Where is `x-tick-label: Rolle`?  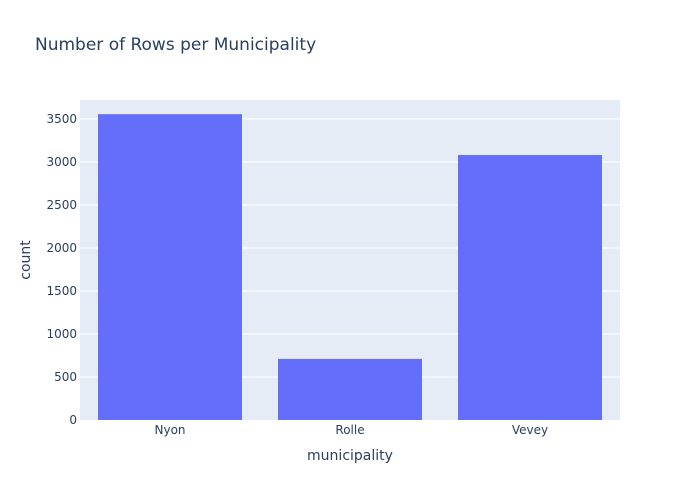 x-tick-label: Rolle is located at coordinates (349, 430).